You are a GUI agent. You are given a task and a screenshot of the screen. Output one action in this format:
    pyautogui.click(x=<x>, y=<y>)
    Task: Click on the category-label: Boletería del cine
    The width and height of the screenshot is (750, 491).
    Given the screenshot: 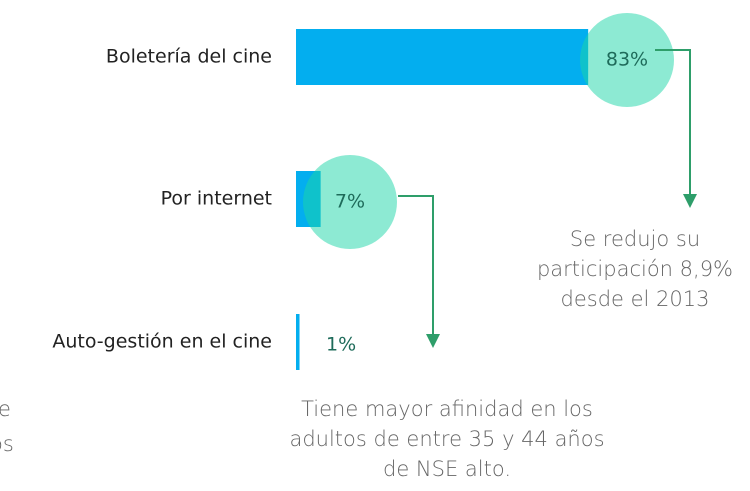 What is the action you would take?
    pyautogui.click(x=189, y=57)
    